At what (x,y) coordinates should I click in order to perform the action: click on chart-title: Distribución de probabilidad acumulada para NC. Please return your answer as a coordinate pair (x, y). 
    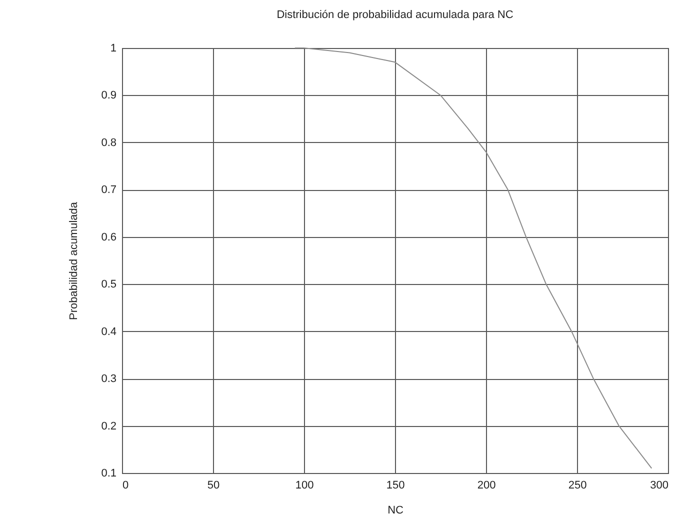
    Looking at the image, I should click on (395, 15).